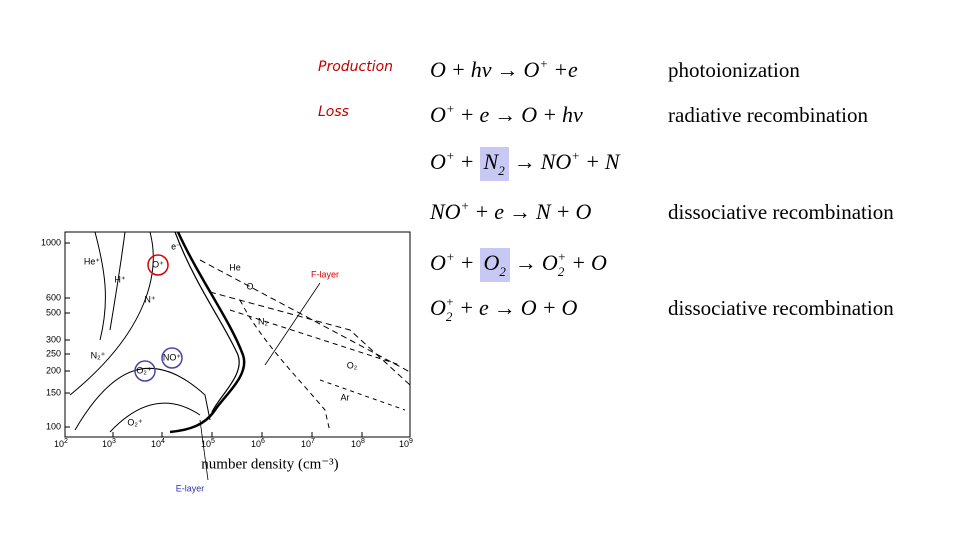 Image resolution: width=960 pixels, height=540 pixels. I want to click on o2-plus-circle, so click(145, 371).